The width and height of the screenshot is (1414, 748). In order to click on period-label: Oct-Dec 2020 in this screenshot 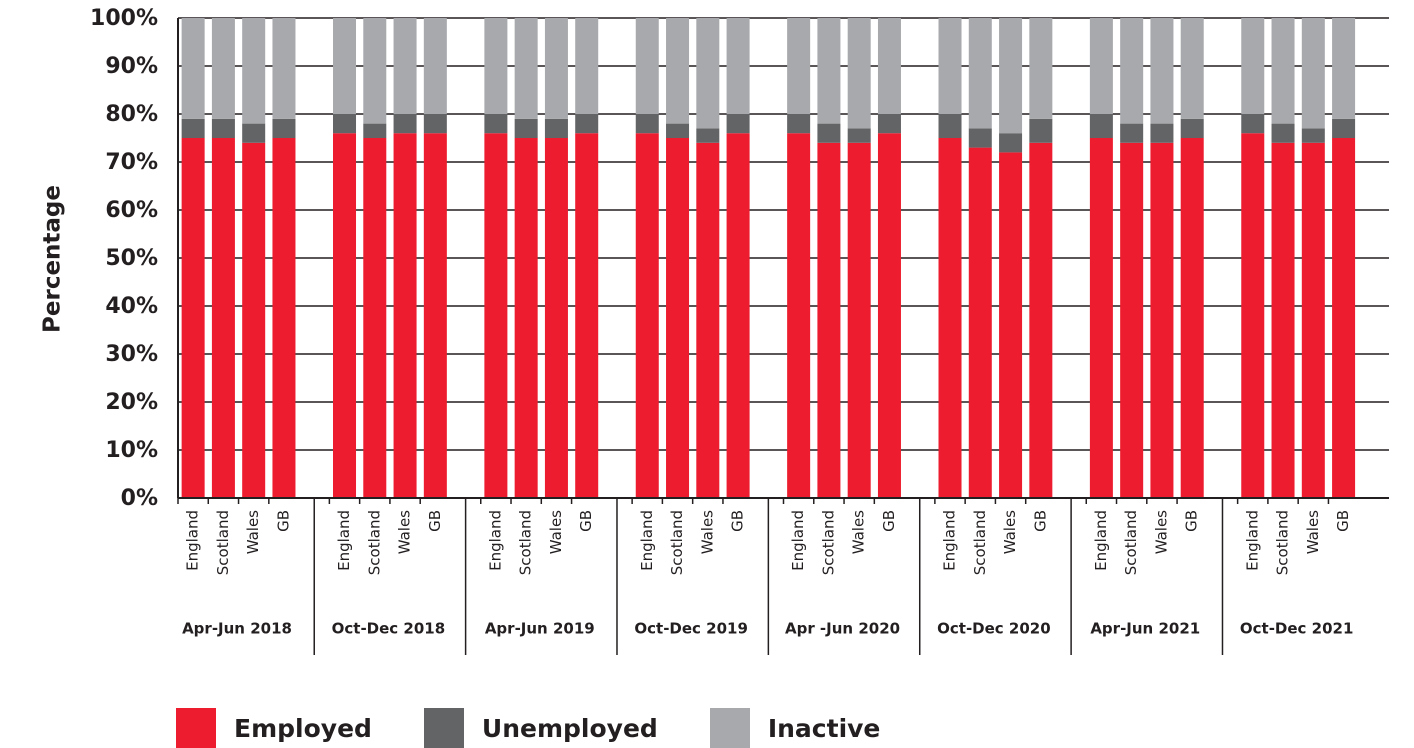, I will do `click(994, 629)`.